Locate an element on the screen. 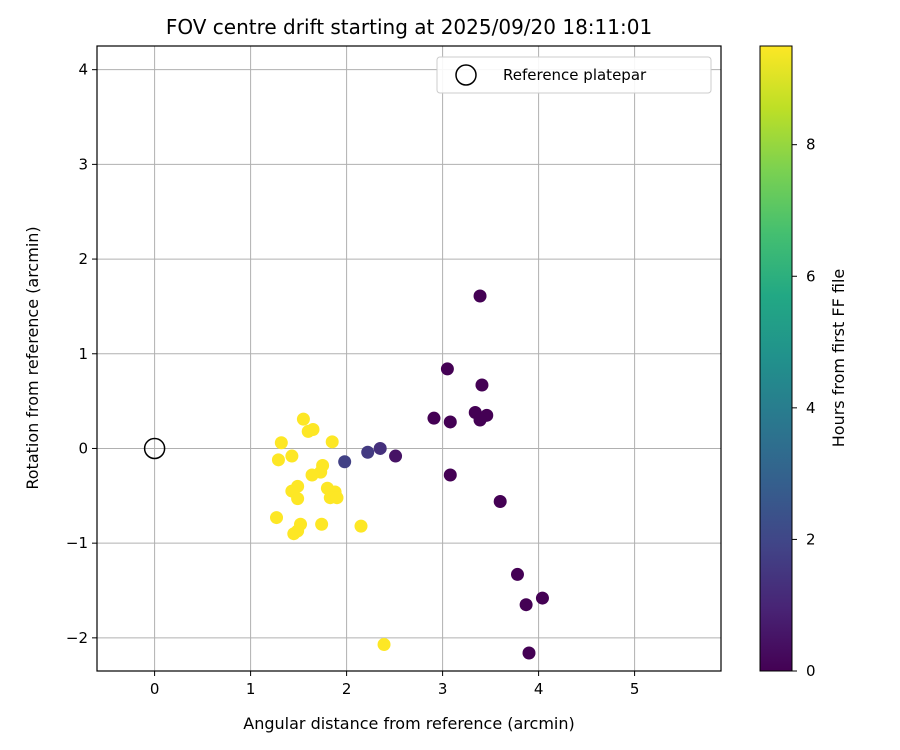 The width and height of the screenshot is (900, 750). x-axis-label: Angular distance from reference (arcmin) is located at coordinates (408, 723).